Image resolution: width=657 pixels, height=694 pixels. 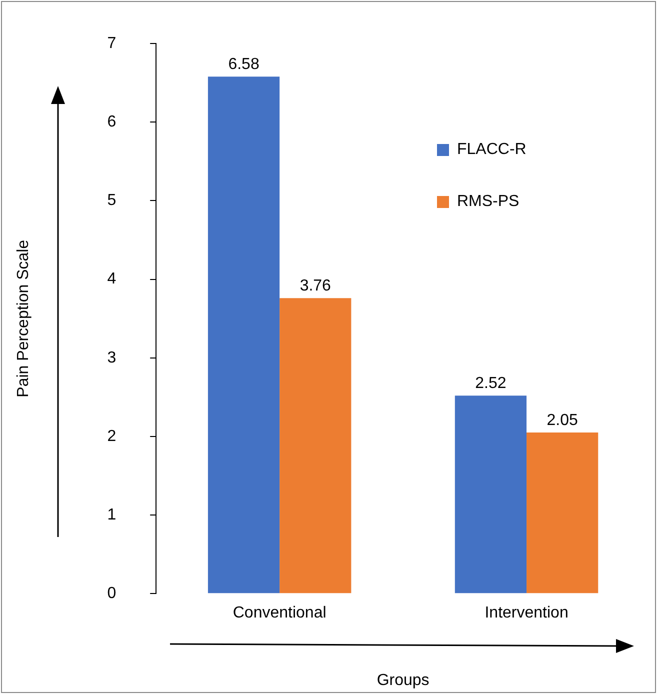 I want to click on x-tick-label: Conventional, so click(x=279, y=613).